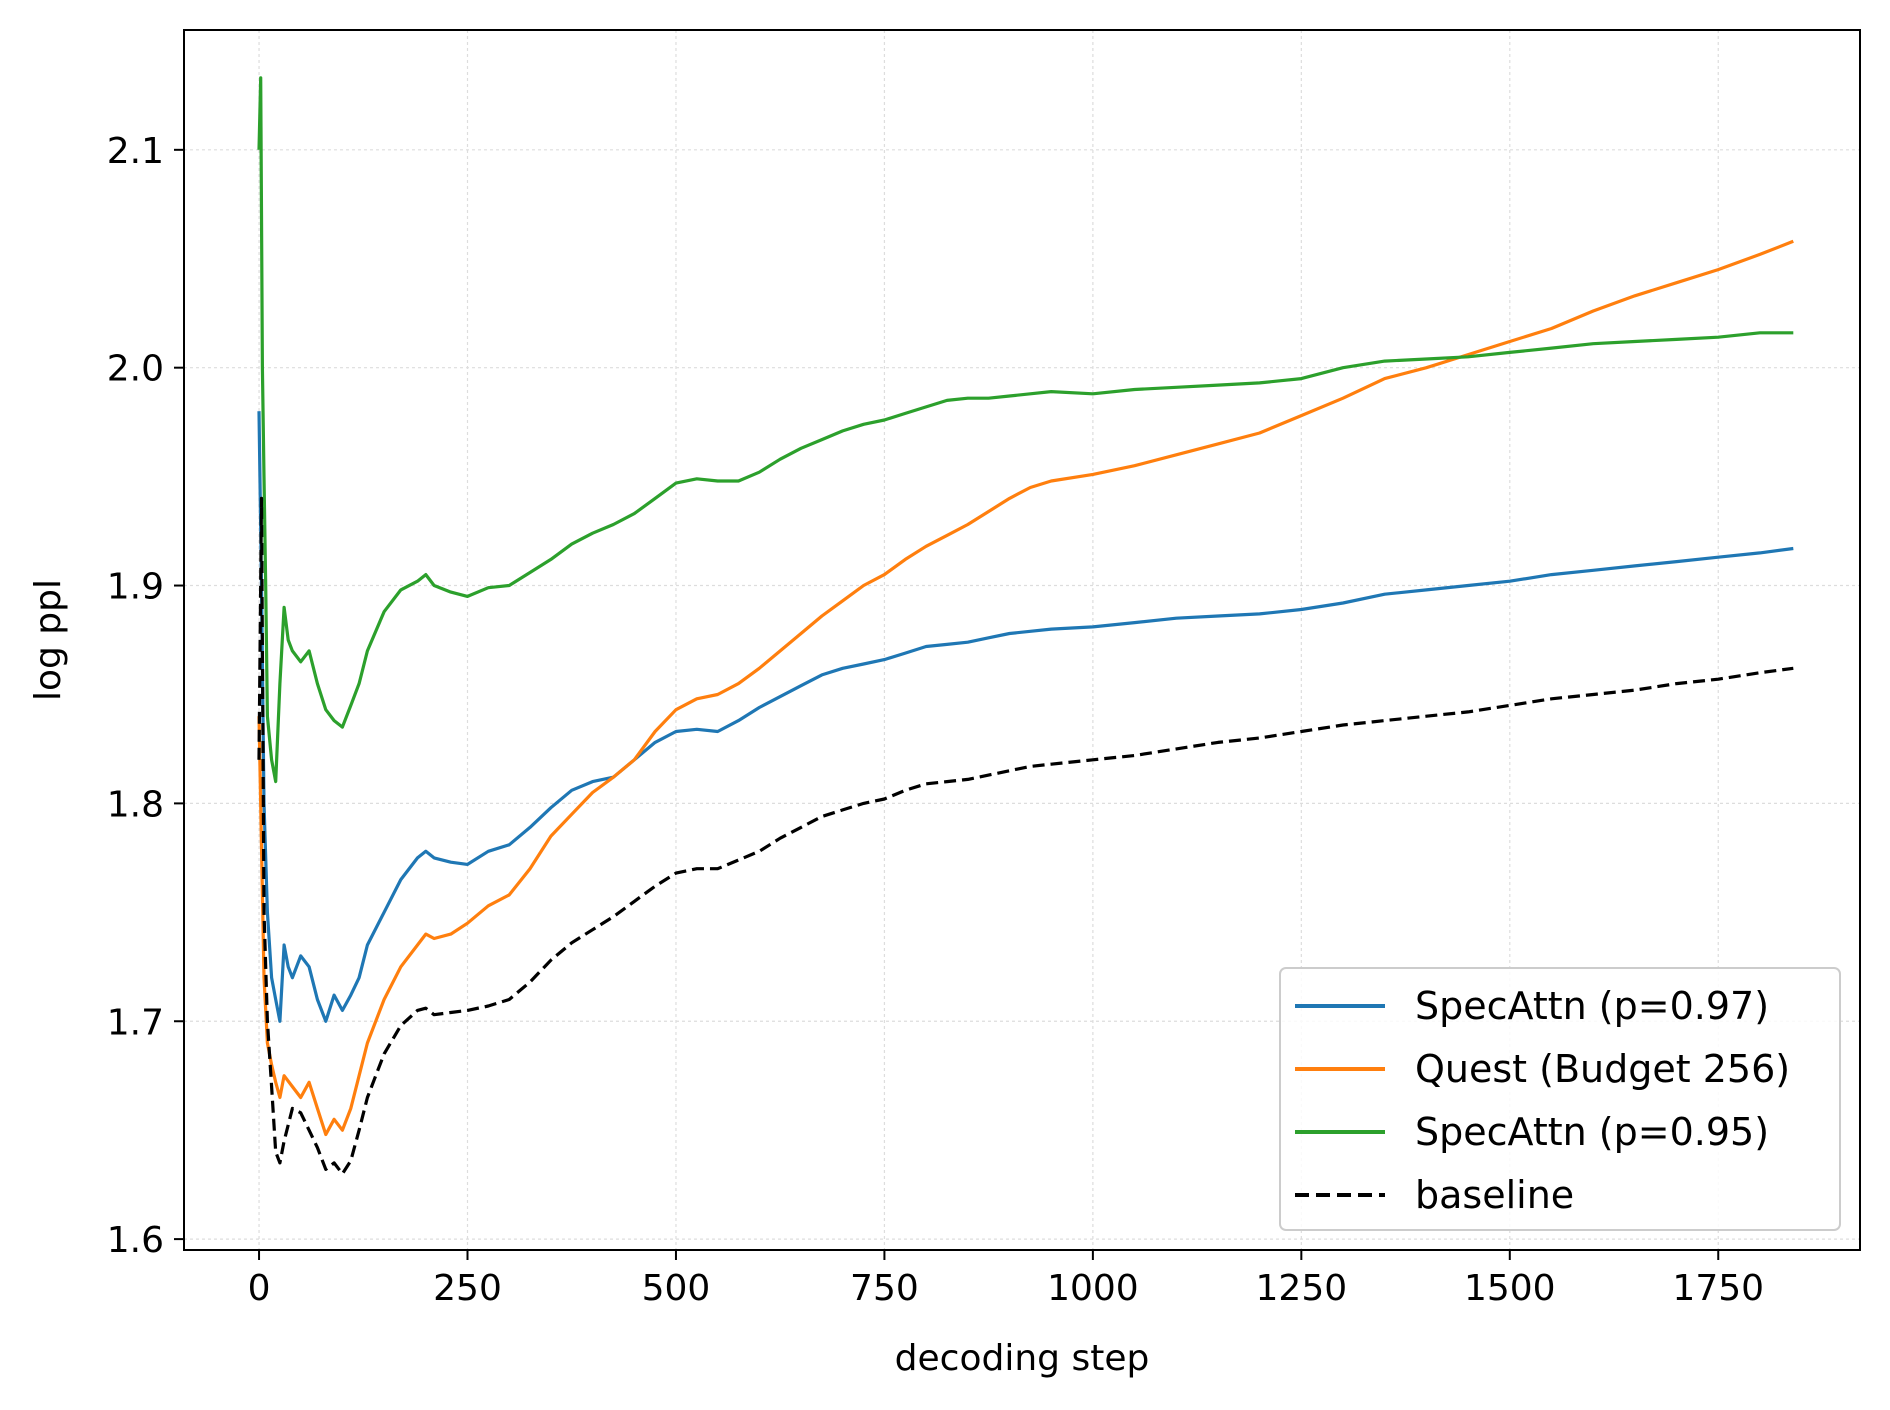  I want to click on y-tick-label: 2.1, so click(135, 151).